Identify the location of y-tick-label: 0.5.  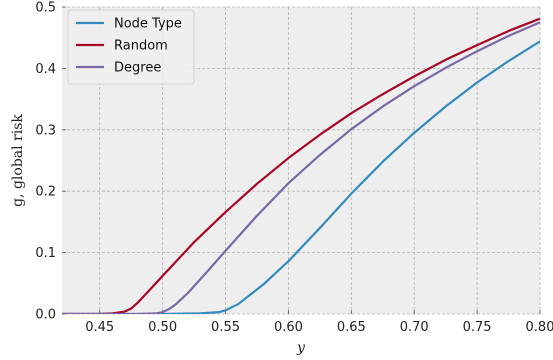
(45, 8).